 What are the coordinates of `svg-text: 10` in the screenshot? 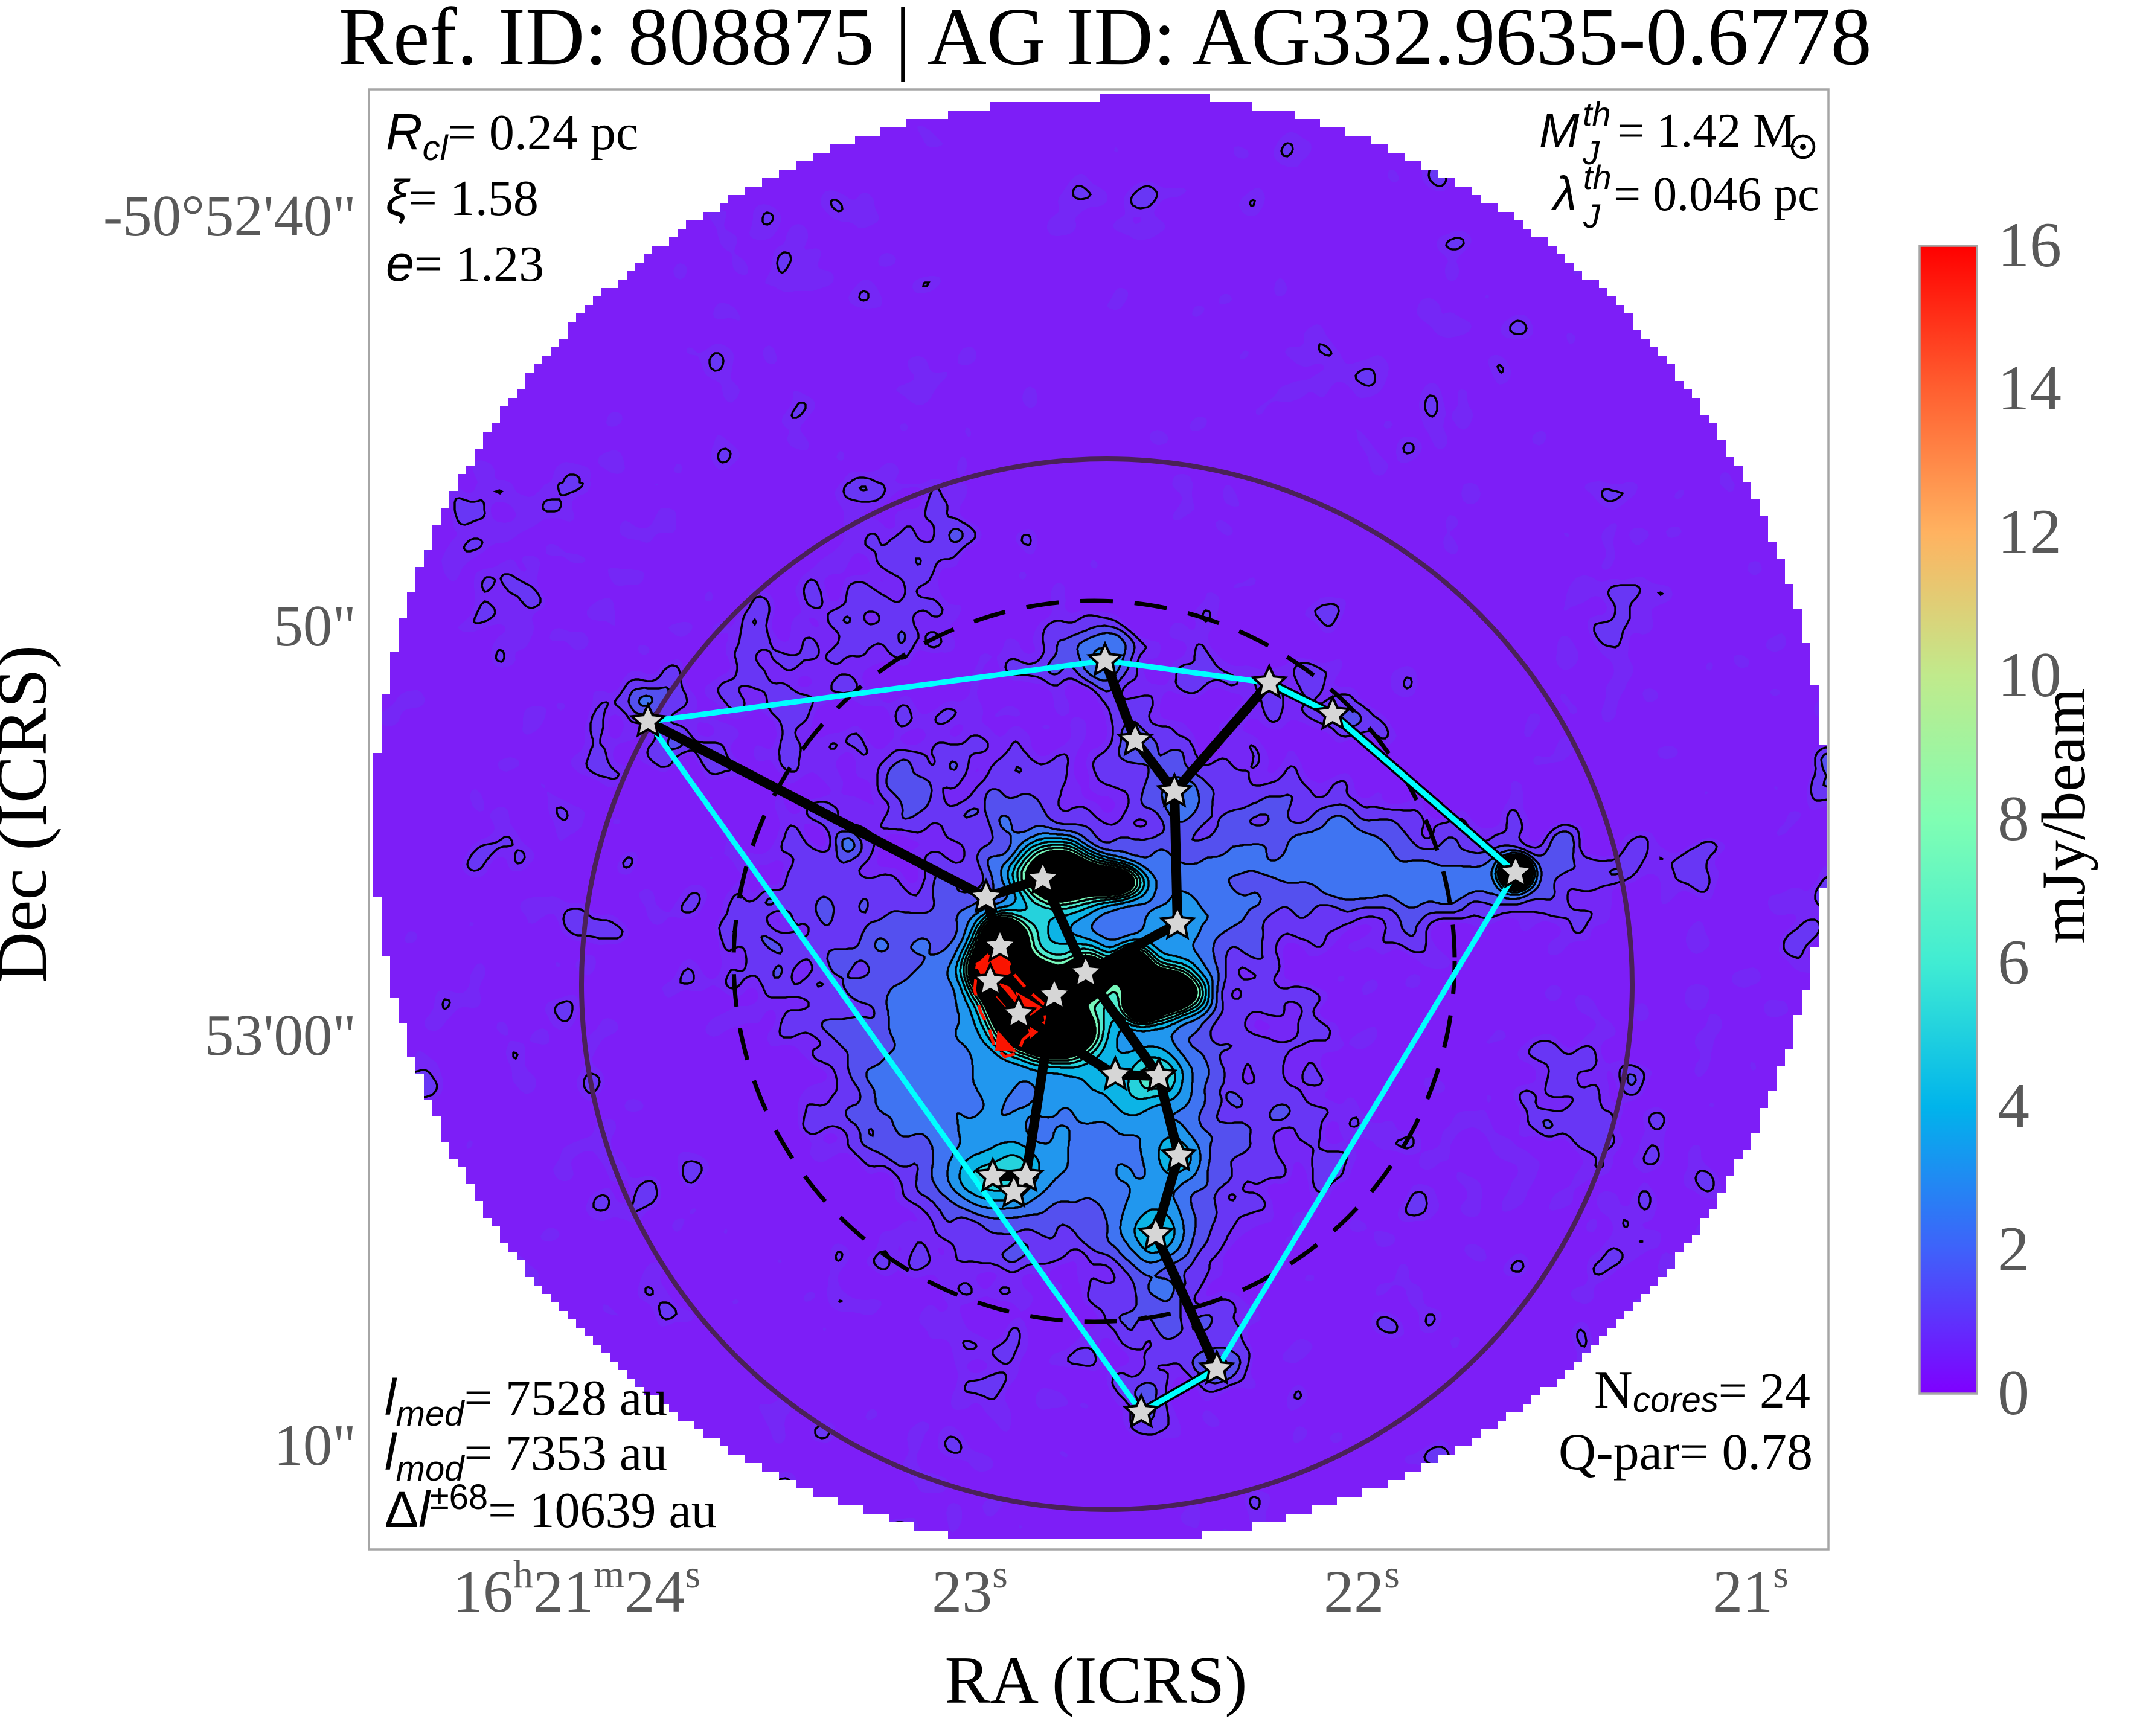 It's located at (2030, 674).